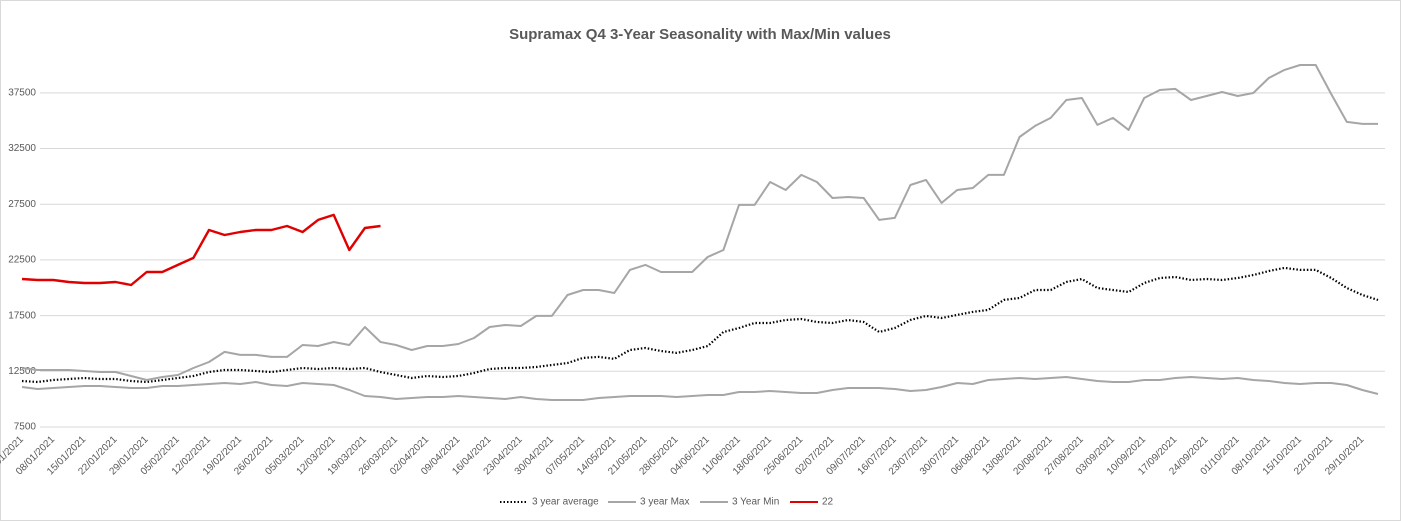 This screenshot has height=521, width=1401. I want to click on y-tick-label: 22500, so click(22, 260).